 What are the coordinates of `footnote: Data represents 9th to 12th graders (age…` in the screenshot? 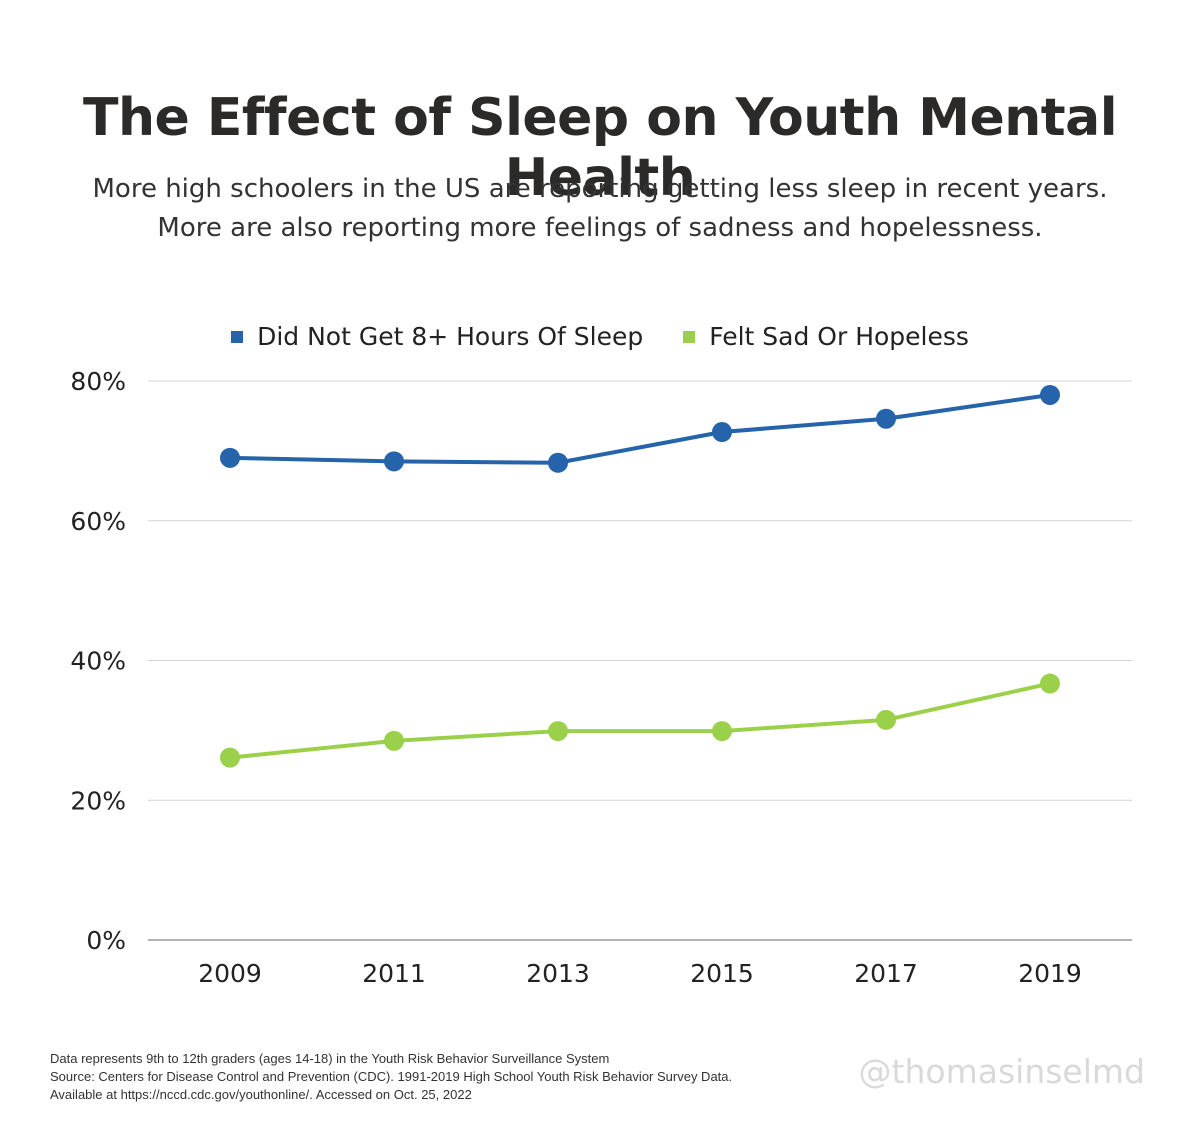 It's located at (391, 1077).